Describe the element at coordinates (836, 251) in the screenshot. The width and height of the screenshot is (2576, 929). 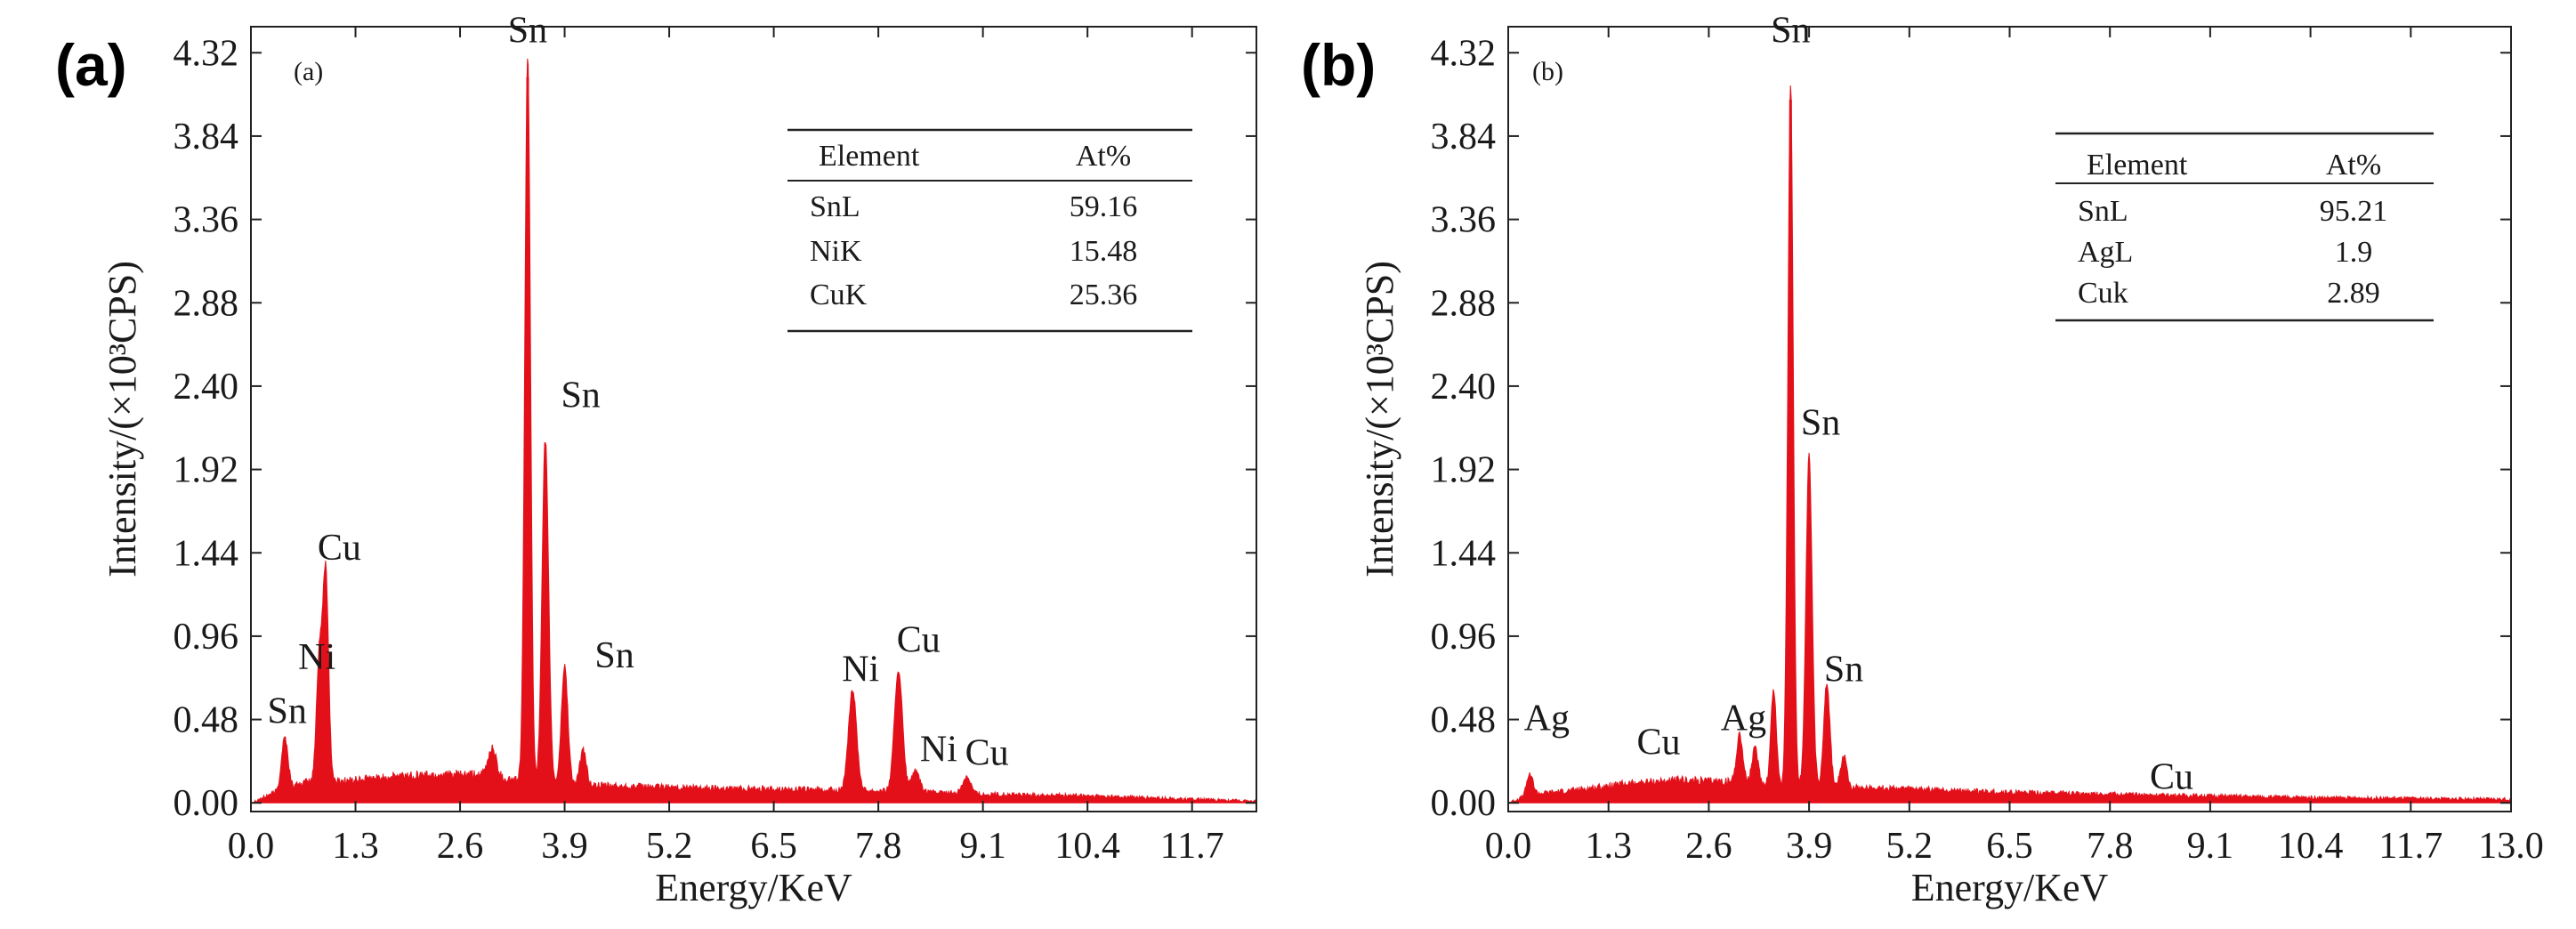
I see `table-cell-element: NiK` at that location.